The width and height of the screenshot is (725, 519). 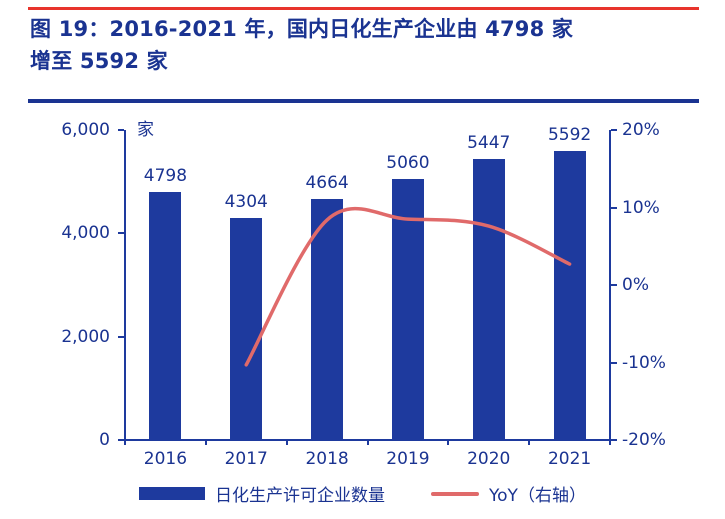 I want to click on y-axis-tick-label: 6,000, so click(x=85, y=130).